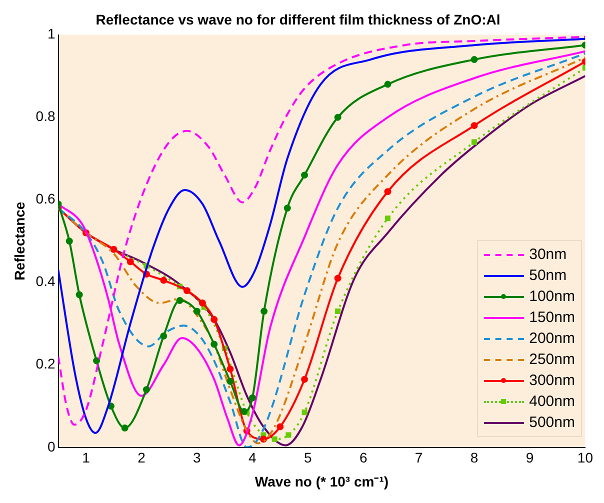  What do you see at coordinates (548, 275) in the screenshot?
I see `legend-label: 50nm` at bounding box center [548, 275].